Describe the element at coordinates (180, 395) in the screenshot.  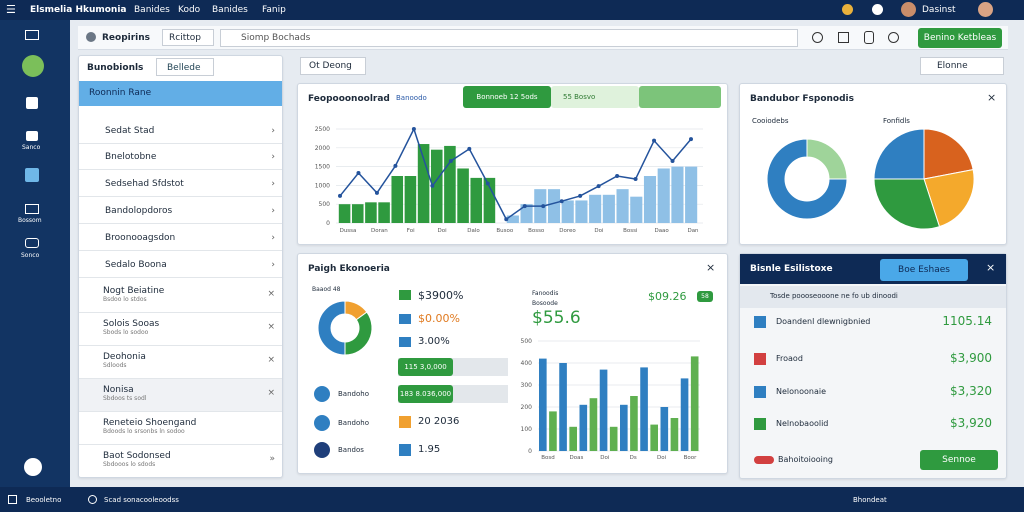
I see `entry: Nonisa Sbdoos ts sodl ×` at that location.